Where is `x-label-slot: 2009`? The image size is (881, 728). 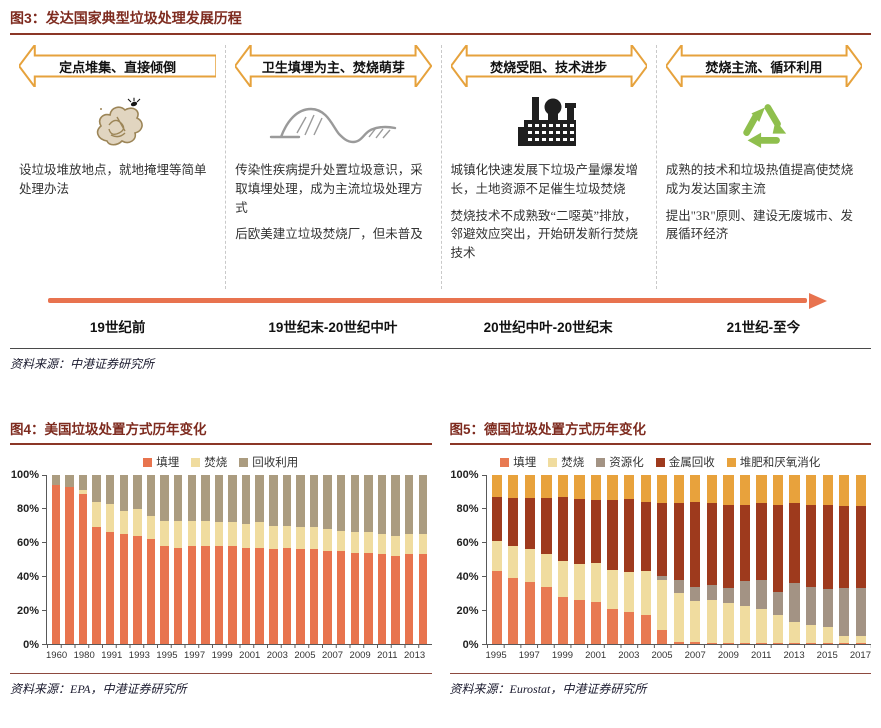 x-label-slot: 2009 is located at coordinates (728, 657).